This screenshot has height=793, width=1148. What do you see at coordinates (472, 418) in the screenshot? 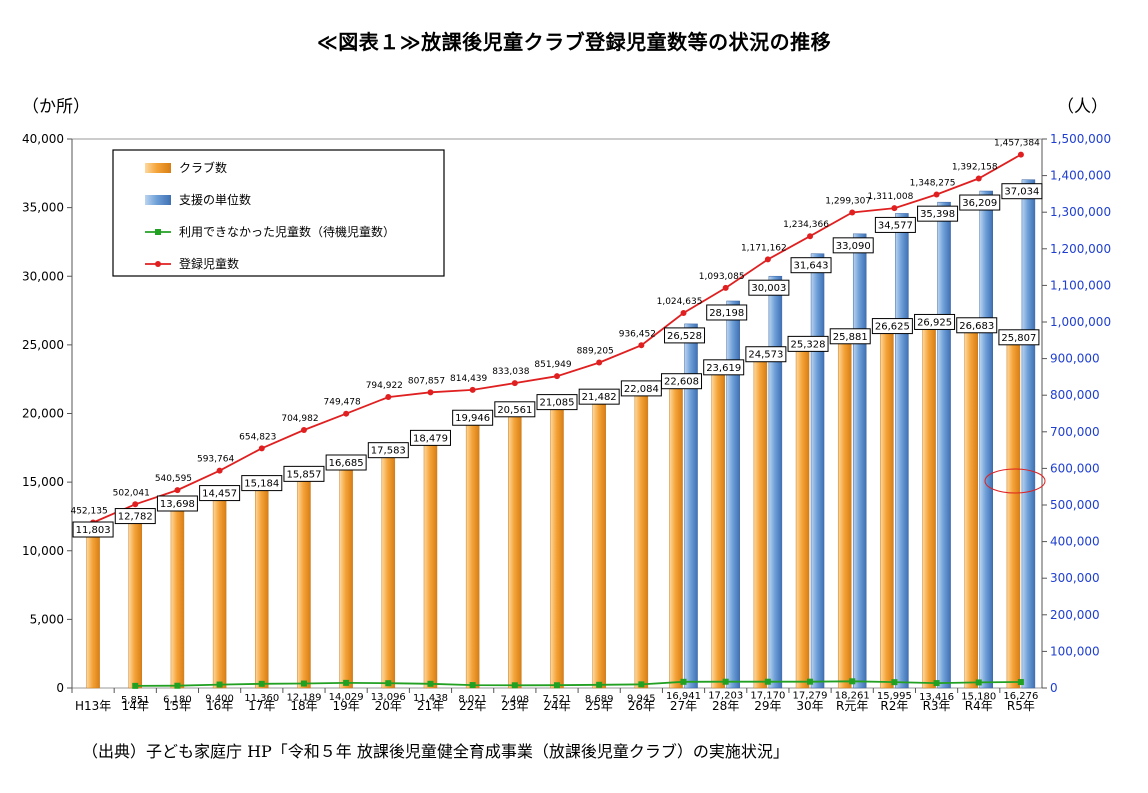
I see `club-label-9: 19,946` at bounding box center [472, 418].